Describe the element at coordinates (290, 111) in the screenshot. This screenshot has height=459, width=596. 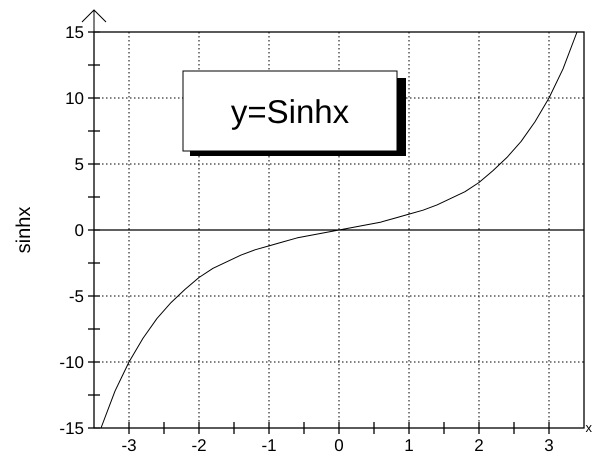
I see `annotation: y=Sinhx` at that location.